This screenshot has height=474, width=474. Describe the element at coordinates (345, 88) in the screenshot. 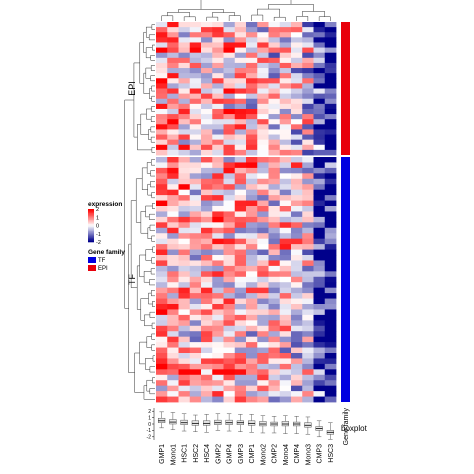

I see `annotation-bar-epi` at that location.